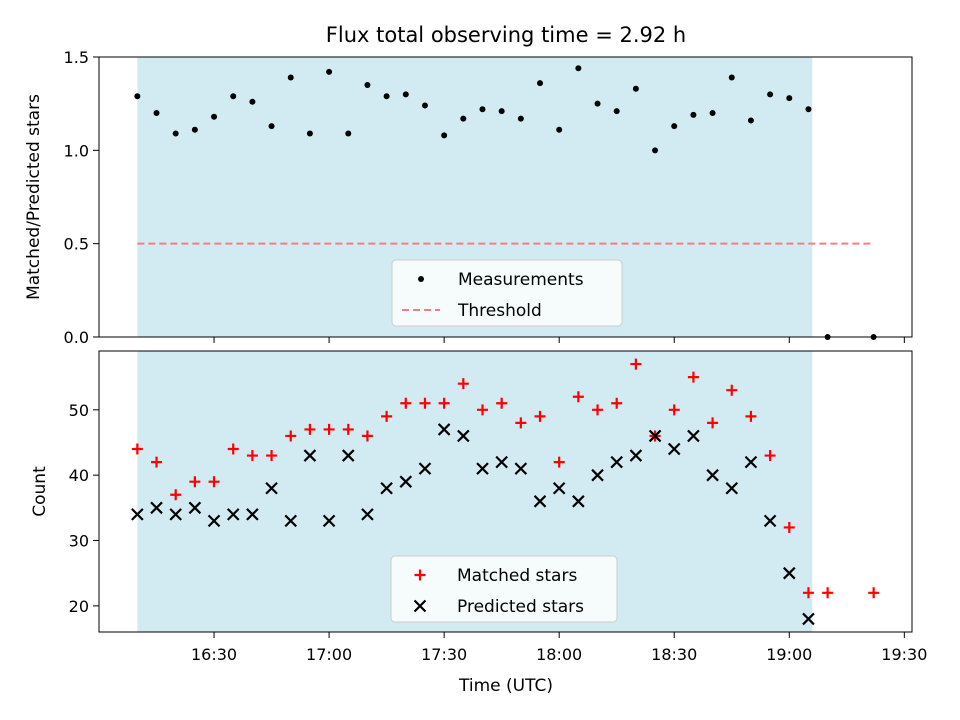  What do you see at coordinates (444, 654) in the screenshot?
I see `x-tick-label: 17:30` at bounding box center [444, 654].